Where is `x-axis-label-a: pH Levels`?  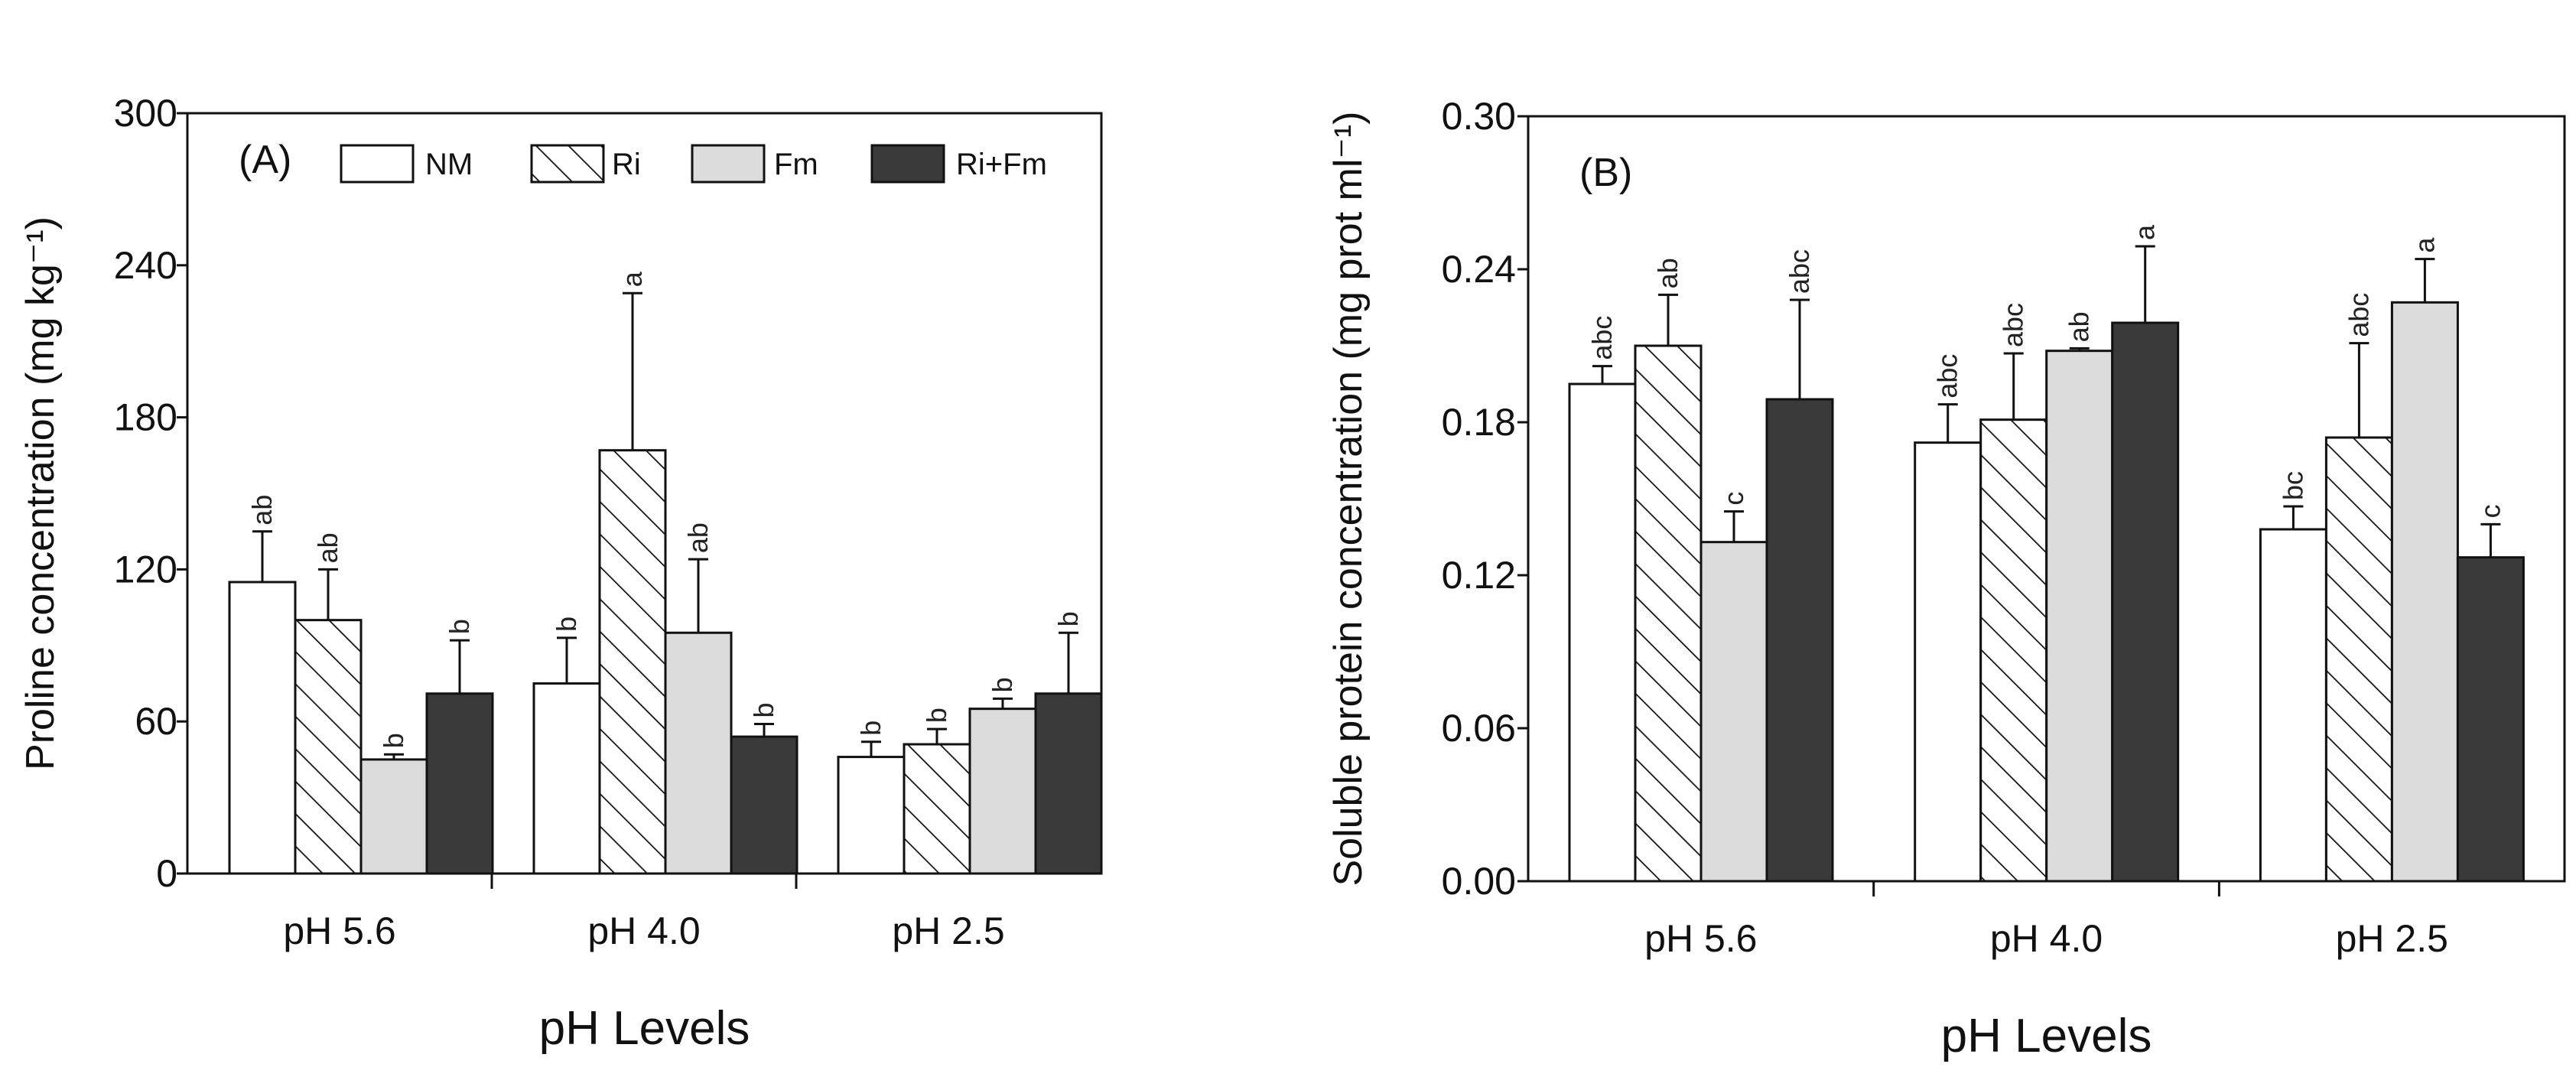 x-axis-label-a: pH Levels is located at coordinates (644, 1029).